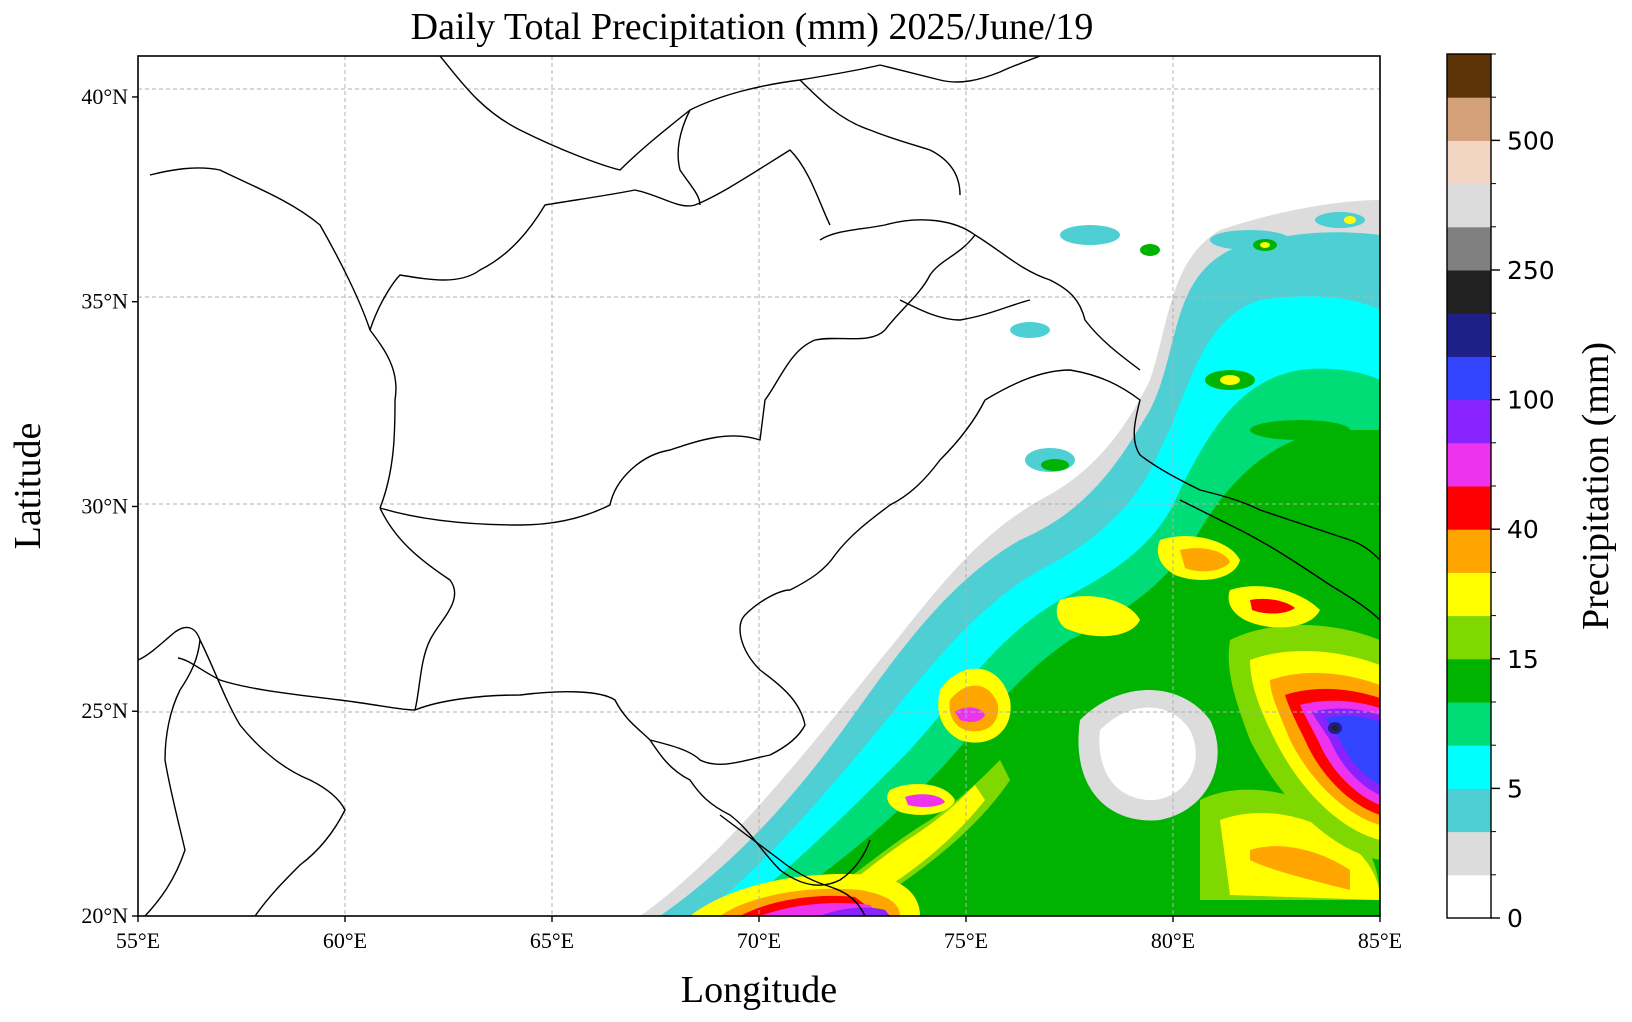 This screenshot has height=1022, width=1632. I want to click on colorbar, so click(1469, 486).